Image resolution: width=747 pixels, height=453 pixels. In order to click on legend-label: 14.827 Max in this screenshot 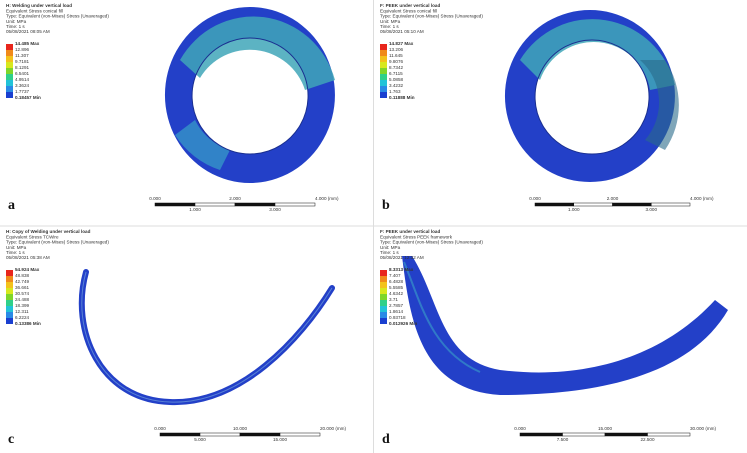, I will do `click(401, 43)`.